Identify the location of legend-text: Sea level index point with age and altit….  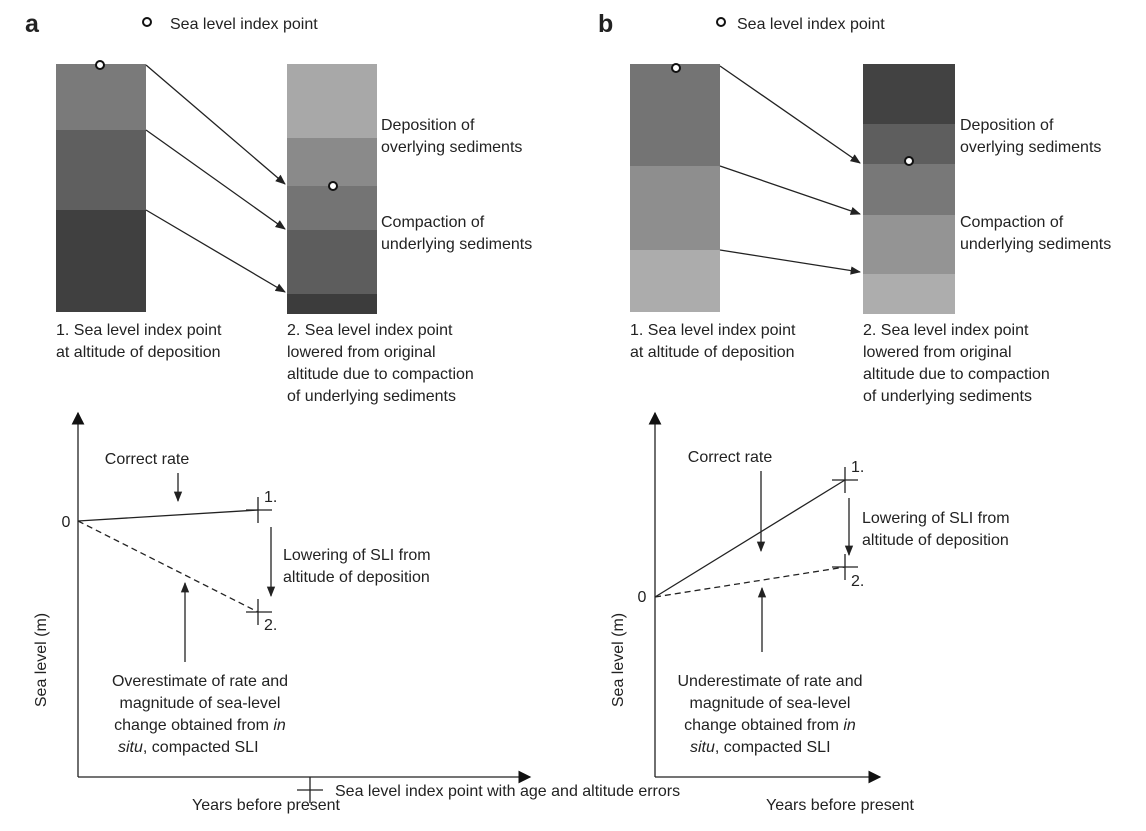
(507, 791).